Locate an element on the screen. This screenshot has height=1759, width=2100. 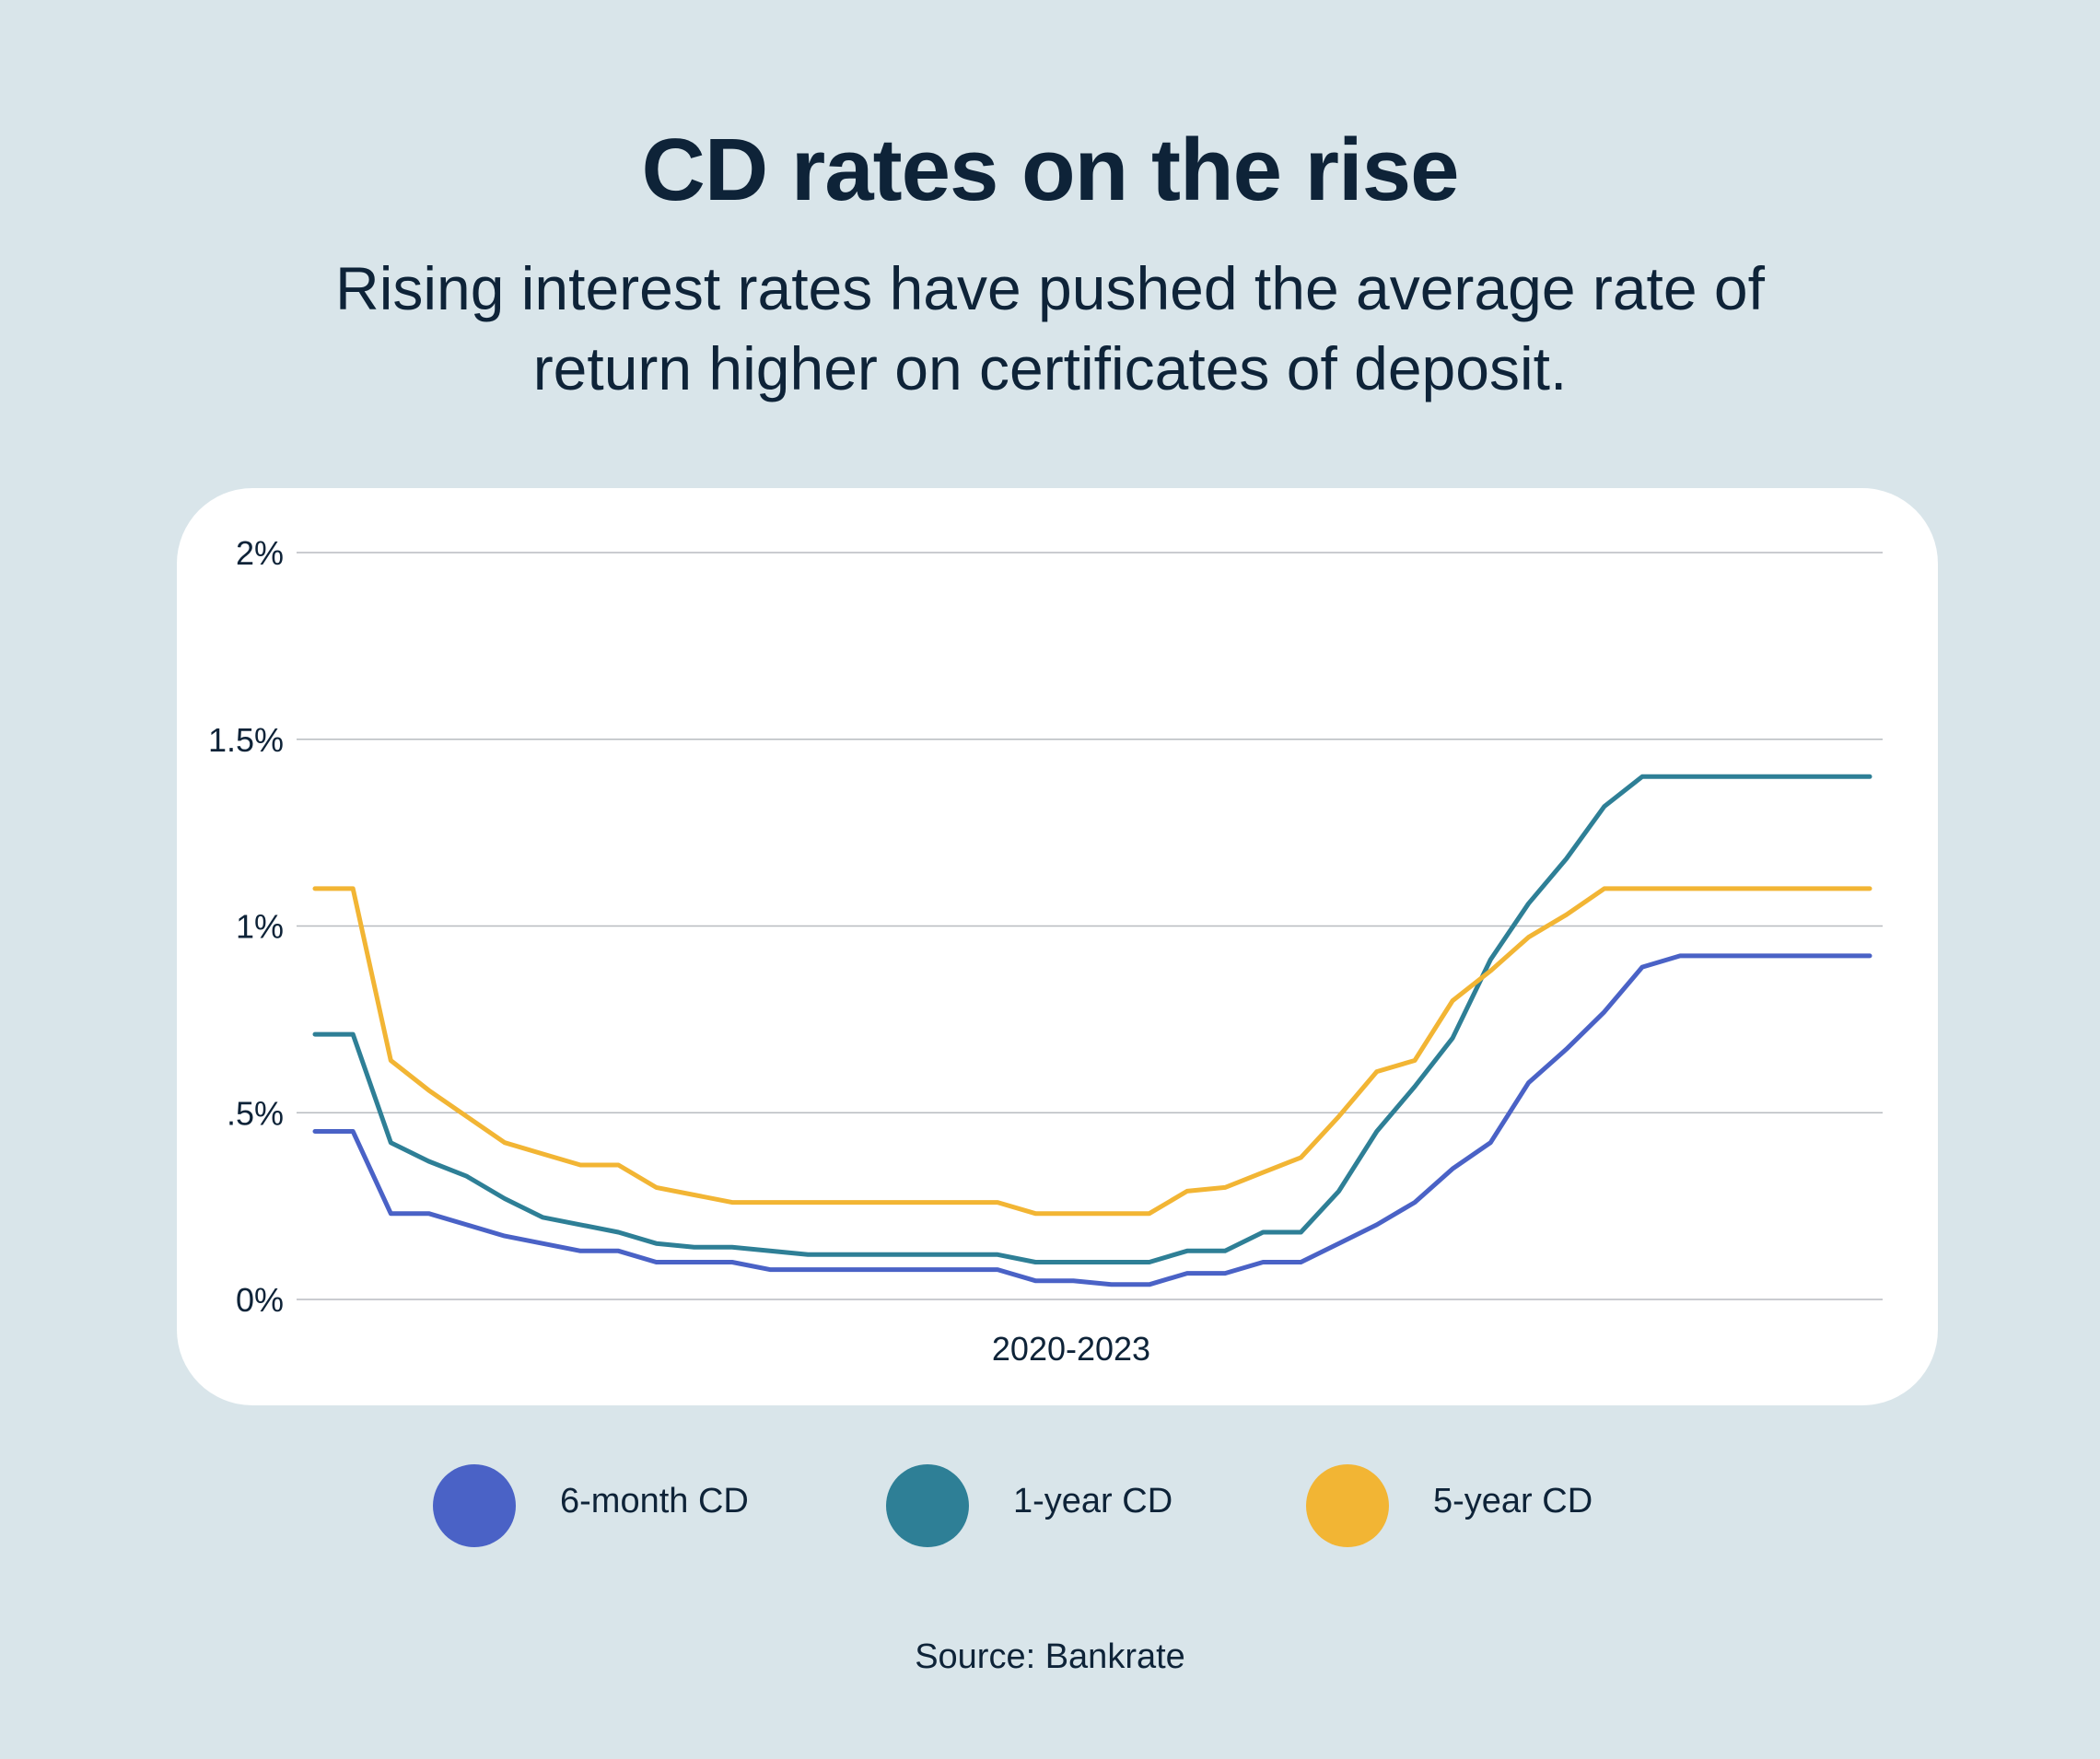
legend-swatch-1-year is located at coordinates (927, 1506).